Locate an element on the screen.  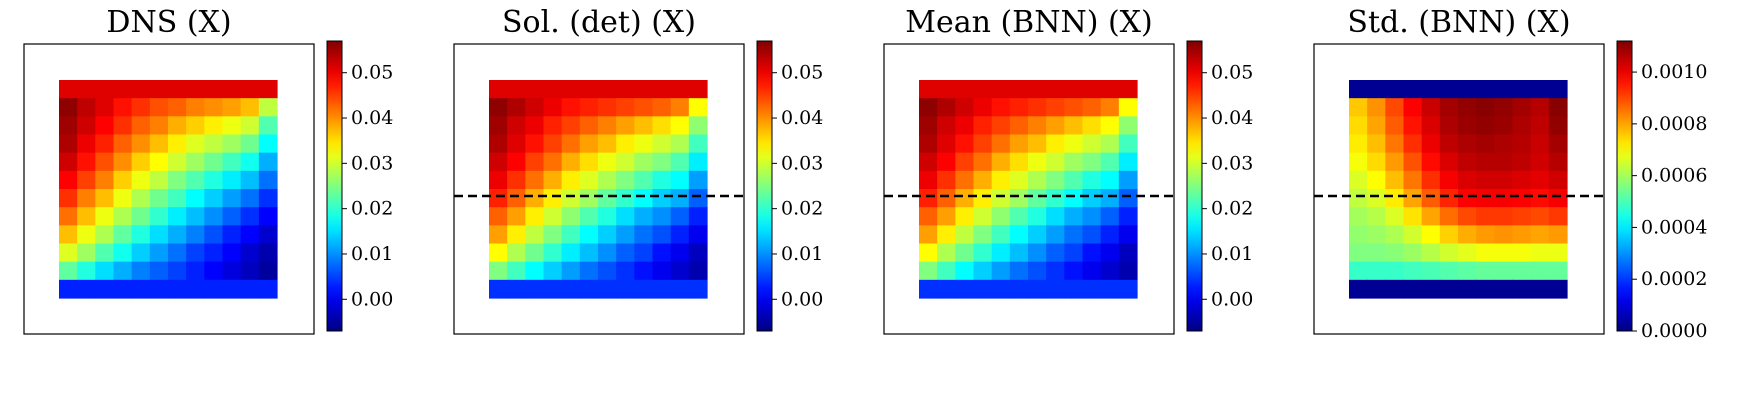
colorbar-tick-label: 0.05 is located at coordinates (802, 73).